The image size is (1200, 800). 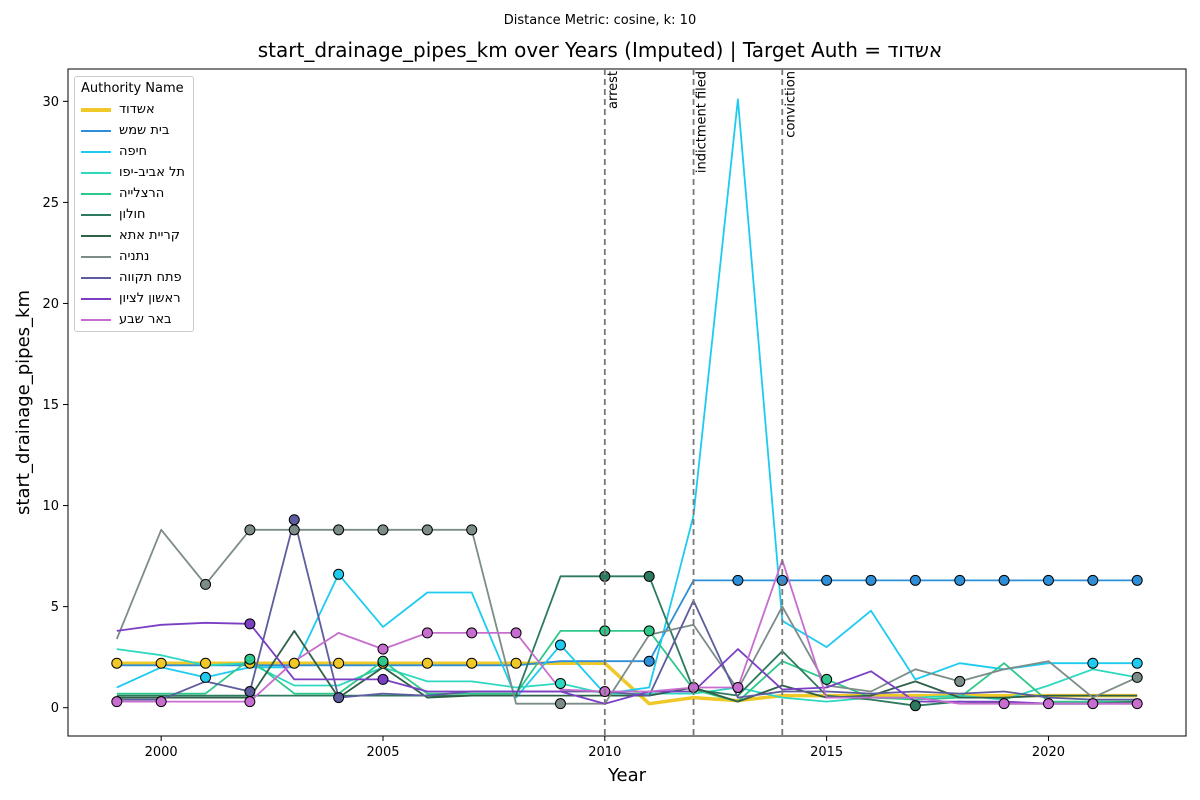 I want to click on legend-item: פתח תקווה, so click(x=134, y=277).